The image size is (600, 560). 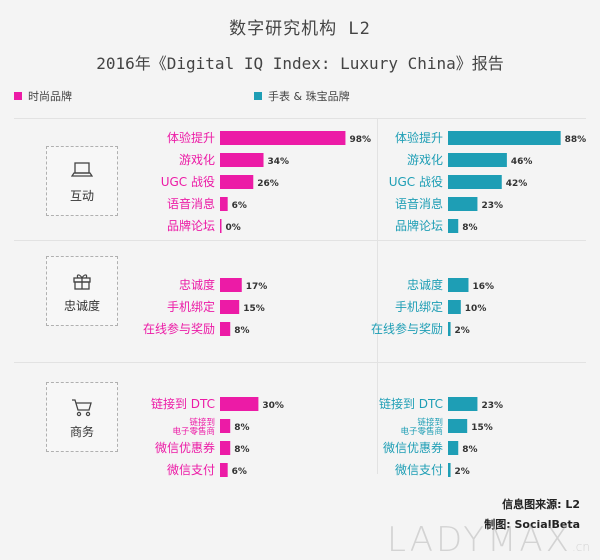 I want to click on value-label: 46%, so click(x=522, y=162).